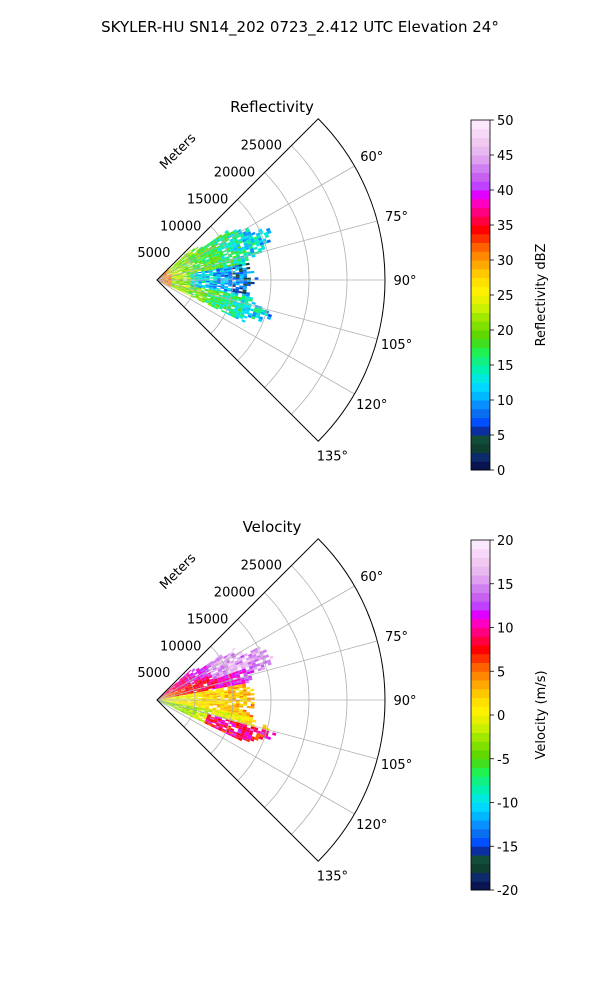  What do you see at coordinates (153, 673) in the screenshot?
I see `radial-tick-label: 5000` at bounding box center [153, 673].